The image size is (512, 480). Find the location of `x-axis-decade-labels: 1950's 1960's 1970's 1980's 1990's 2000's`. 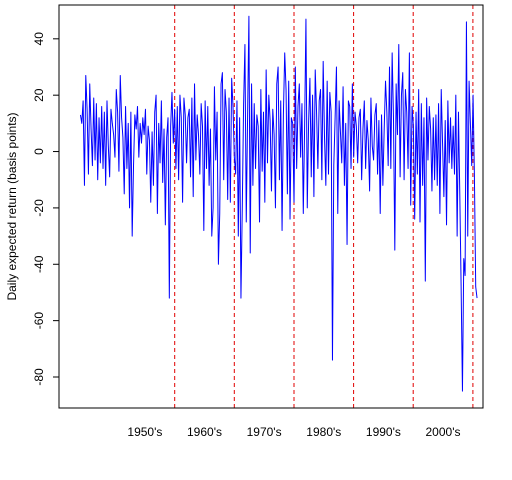

x-axis-decade-labels: 1950's 1960's 1970's 1980's 1990's 2000's is located at coordinates (293, 432).